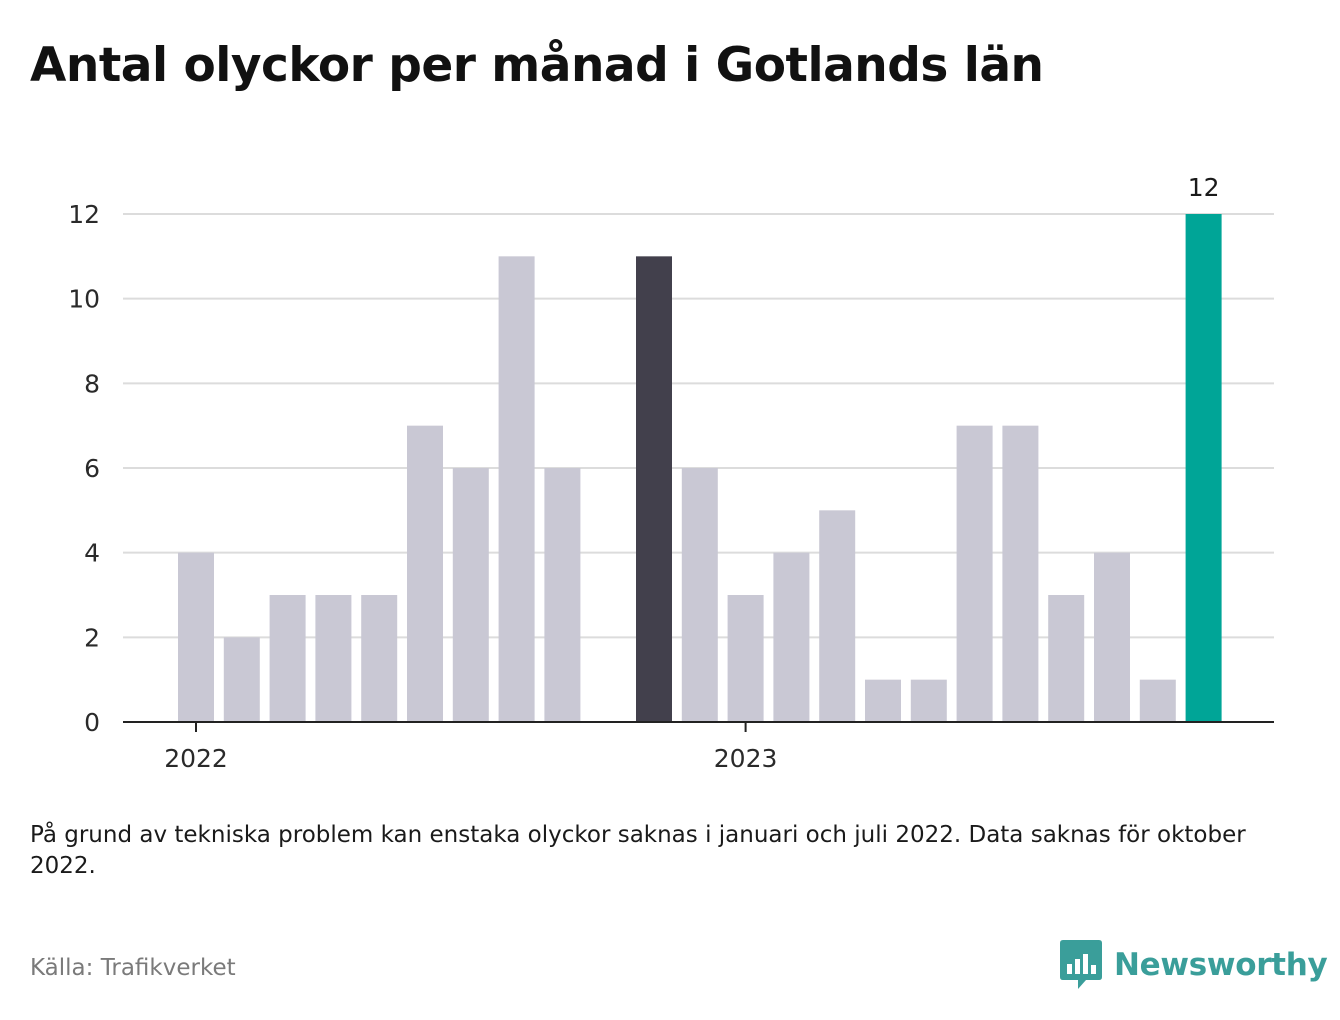  I want to click on y-tick-label: 2, so click(92, 637).